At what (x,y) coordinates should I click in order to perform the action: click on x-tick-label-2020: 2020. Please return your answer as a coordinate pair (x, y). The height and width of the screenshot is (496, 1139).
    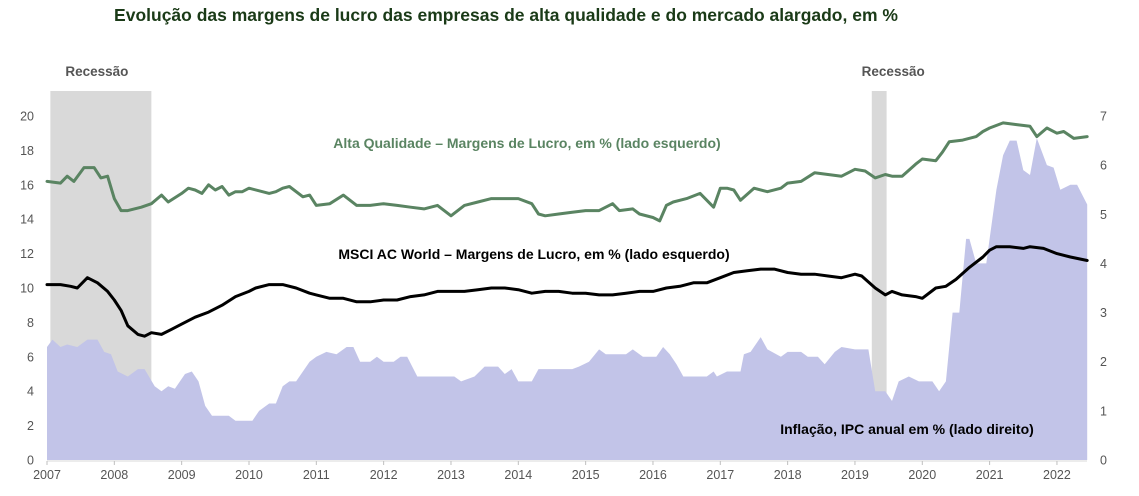
    Looking at the image, I should click on (922, 475).